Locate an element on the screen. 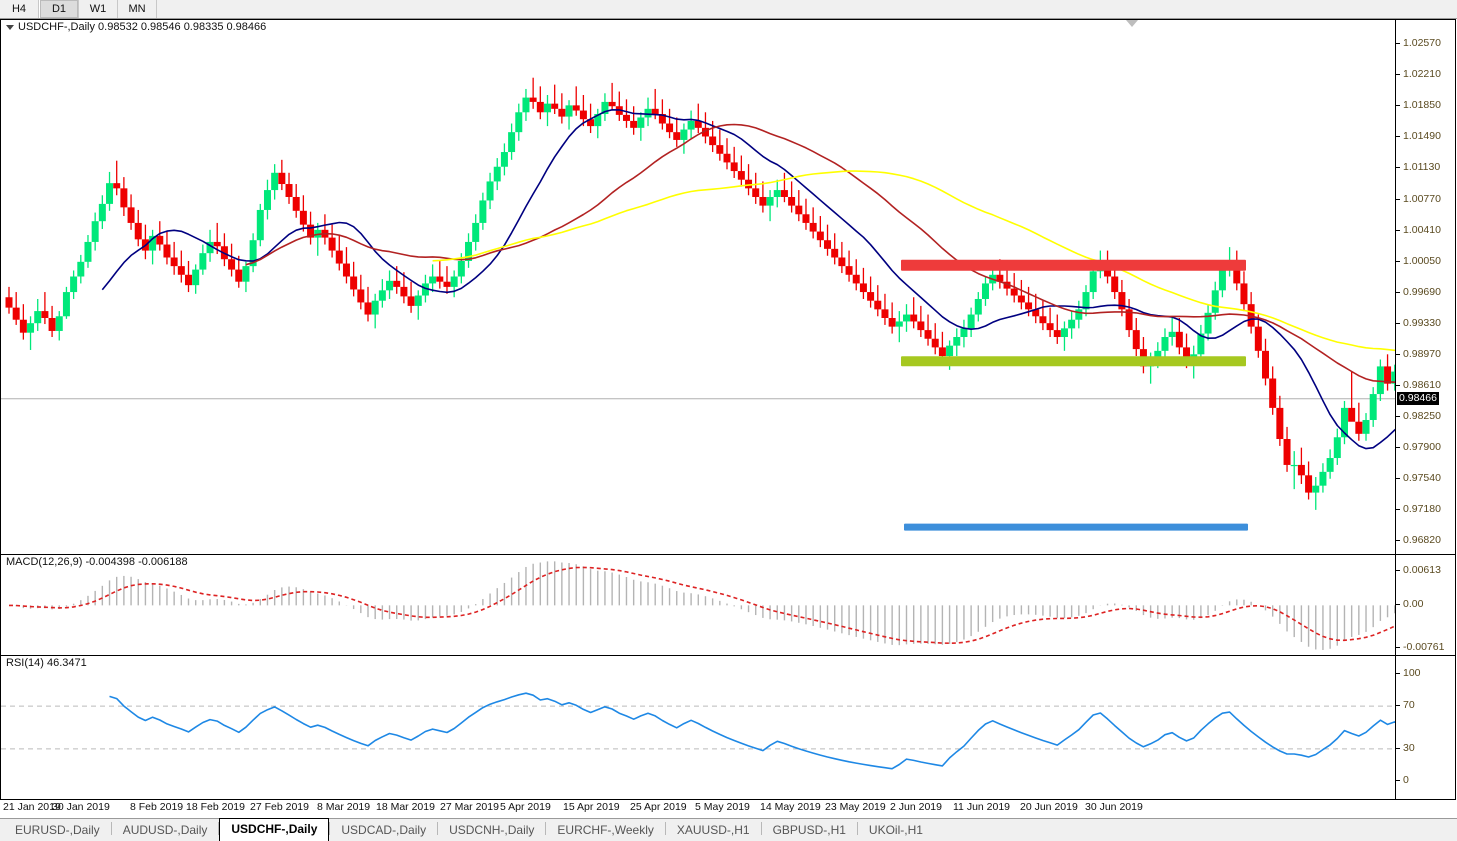 Image resolution: width=1457 pixels, height=841 pixels. price-tick-label: 0.96820 is located at coordinates (1422, 540).